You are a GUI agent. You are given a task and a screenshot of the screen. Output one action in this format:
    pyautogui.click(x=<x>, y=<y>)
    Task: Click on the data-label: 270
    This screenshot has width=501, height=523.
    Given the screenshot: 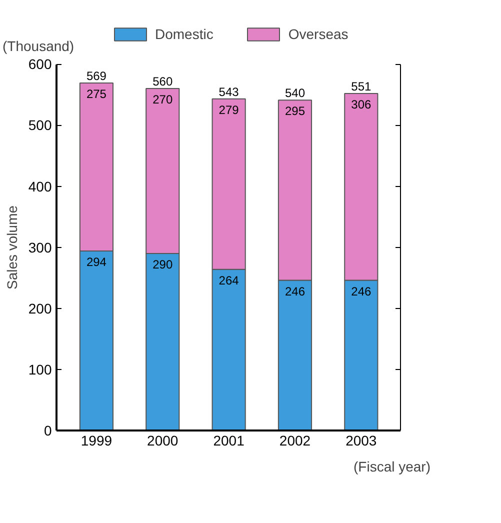 What is the action you would take?
    pyautogui.click(x=162, y=99)
    